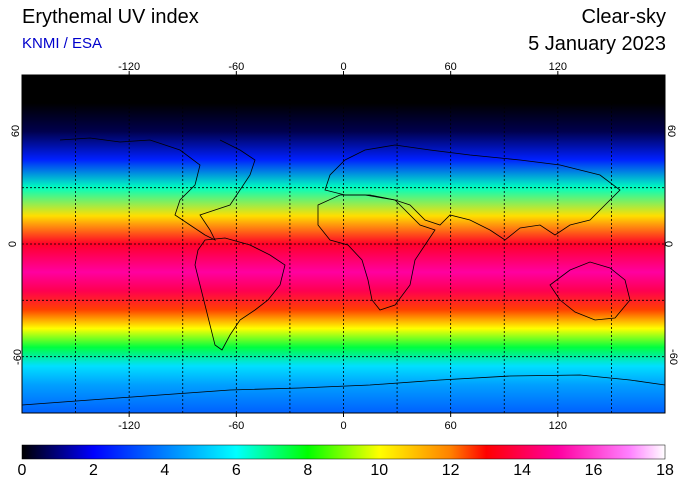  I want to click on latitude-tick-label-left: -60, so click(17, 356).